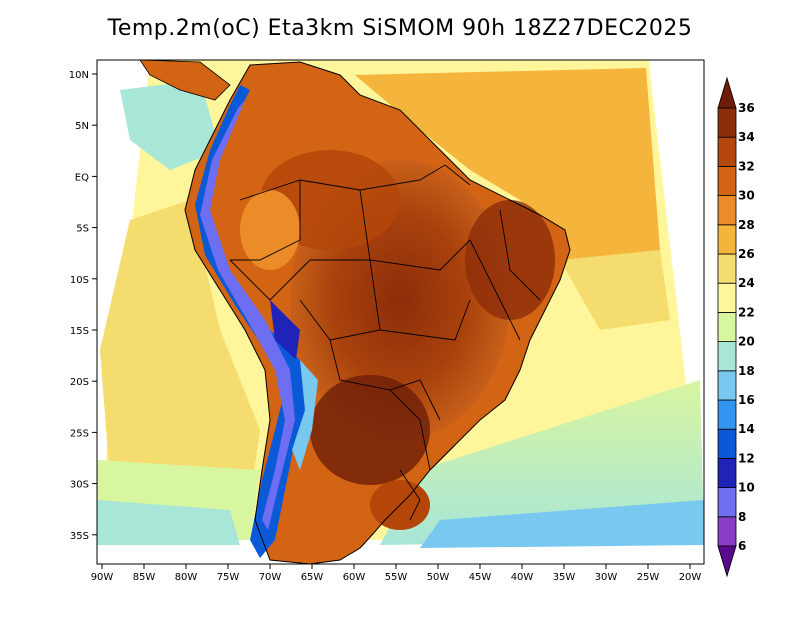 Image resolution: width=800 pixels, height=618 pixels. I want to click on northeast-hot-zone, so click(510, 260).